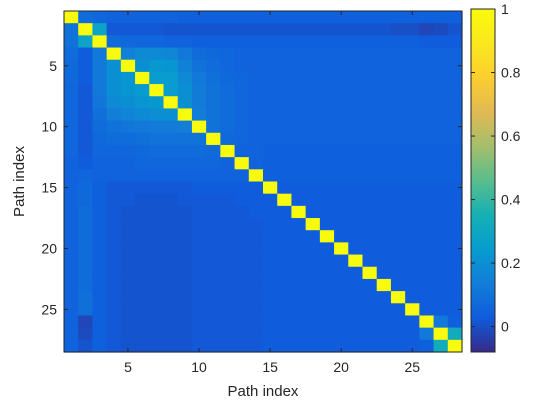 The height and width of the screenshot is (404, 534). Describe the element at coordinates (49, 309) in the screenshot. I see `y-tick-label: 25` at that location.